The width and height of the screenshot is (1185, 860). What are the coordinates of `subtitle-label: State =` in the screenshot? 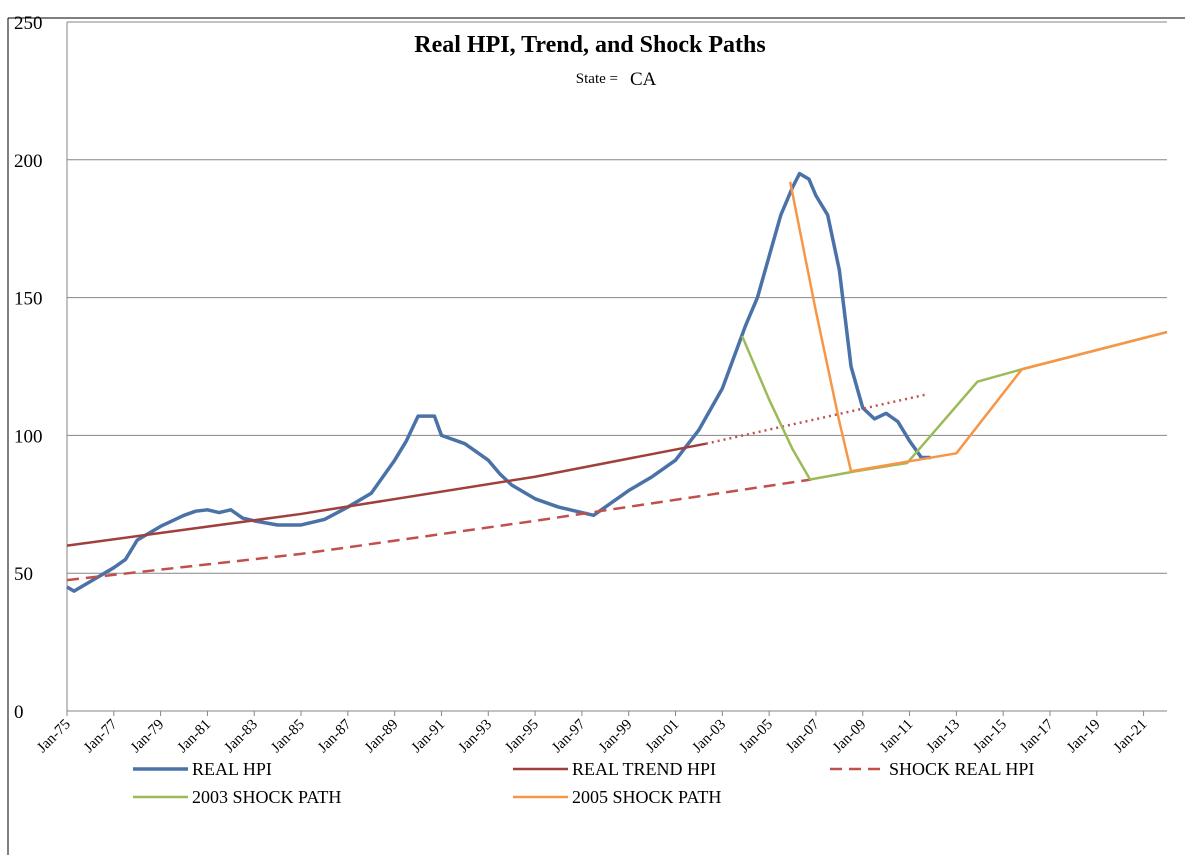 It's located at (597, 79).